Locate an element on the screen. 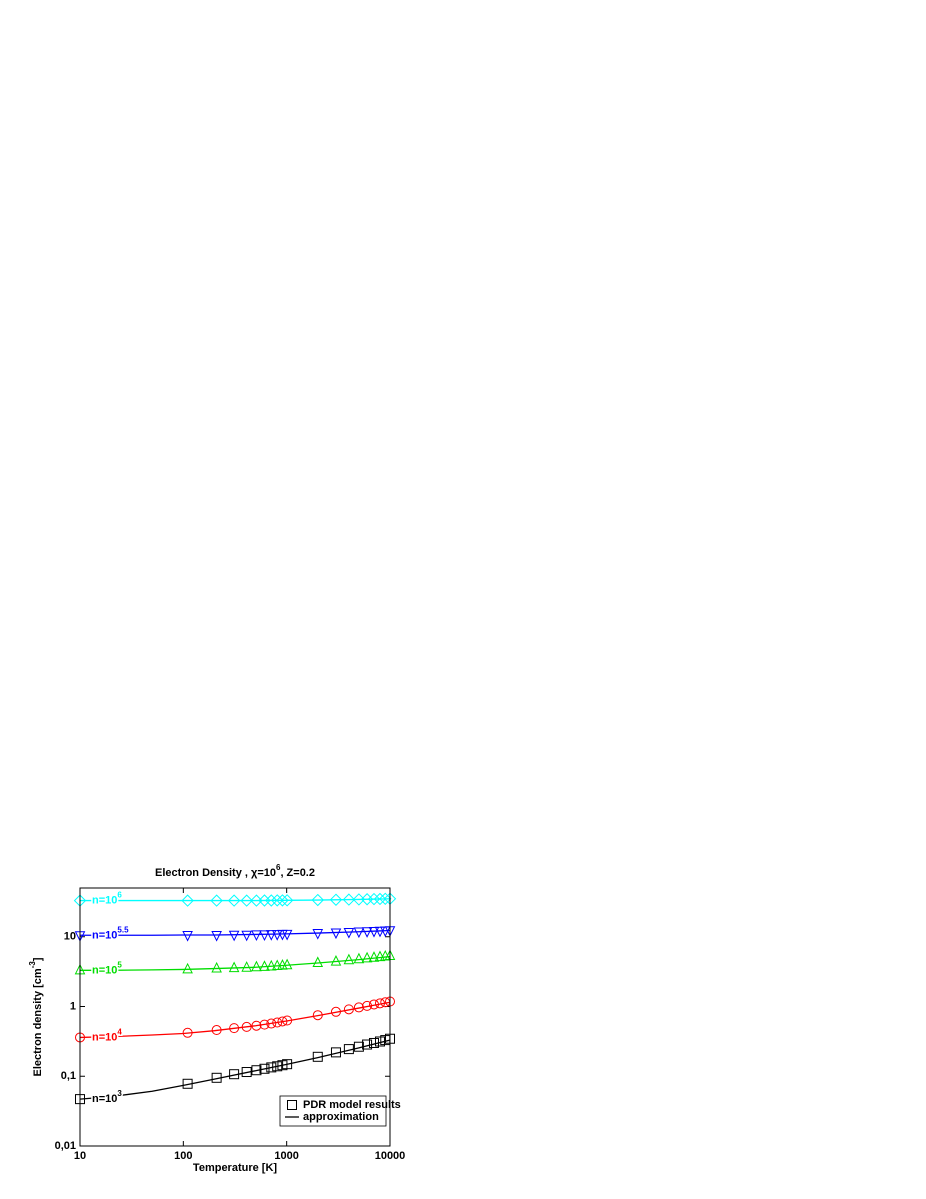  y-label-sup: -3 is located at coordinates (32, 965).